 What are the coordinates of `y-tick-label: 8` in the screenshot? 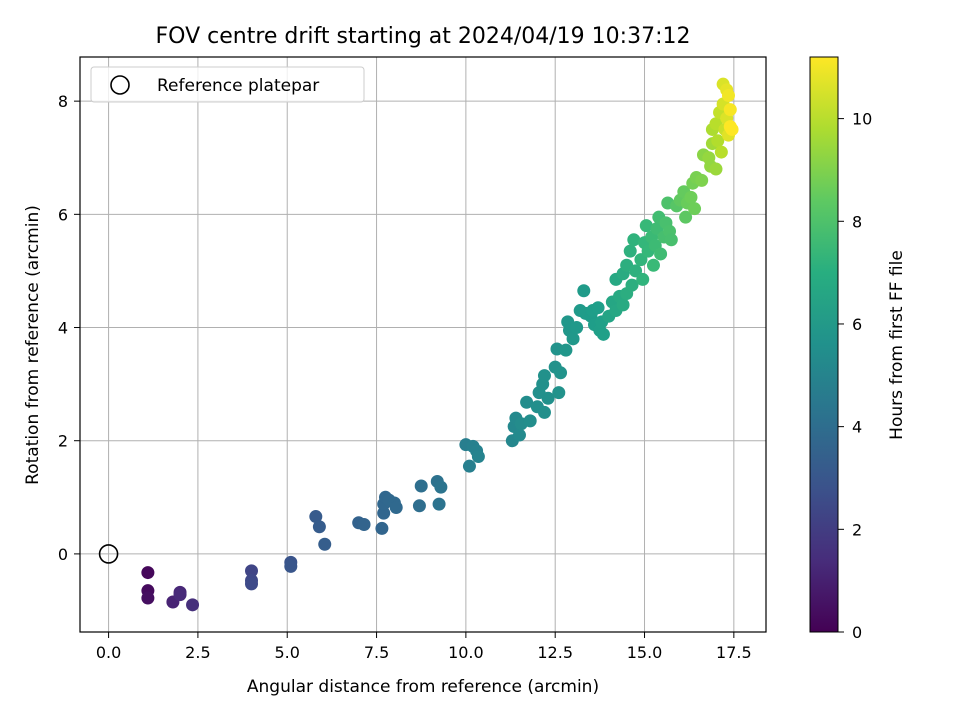 It's located at (63, 101).